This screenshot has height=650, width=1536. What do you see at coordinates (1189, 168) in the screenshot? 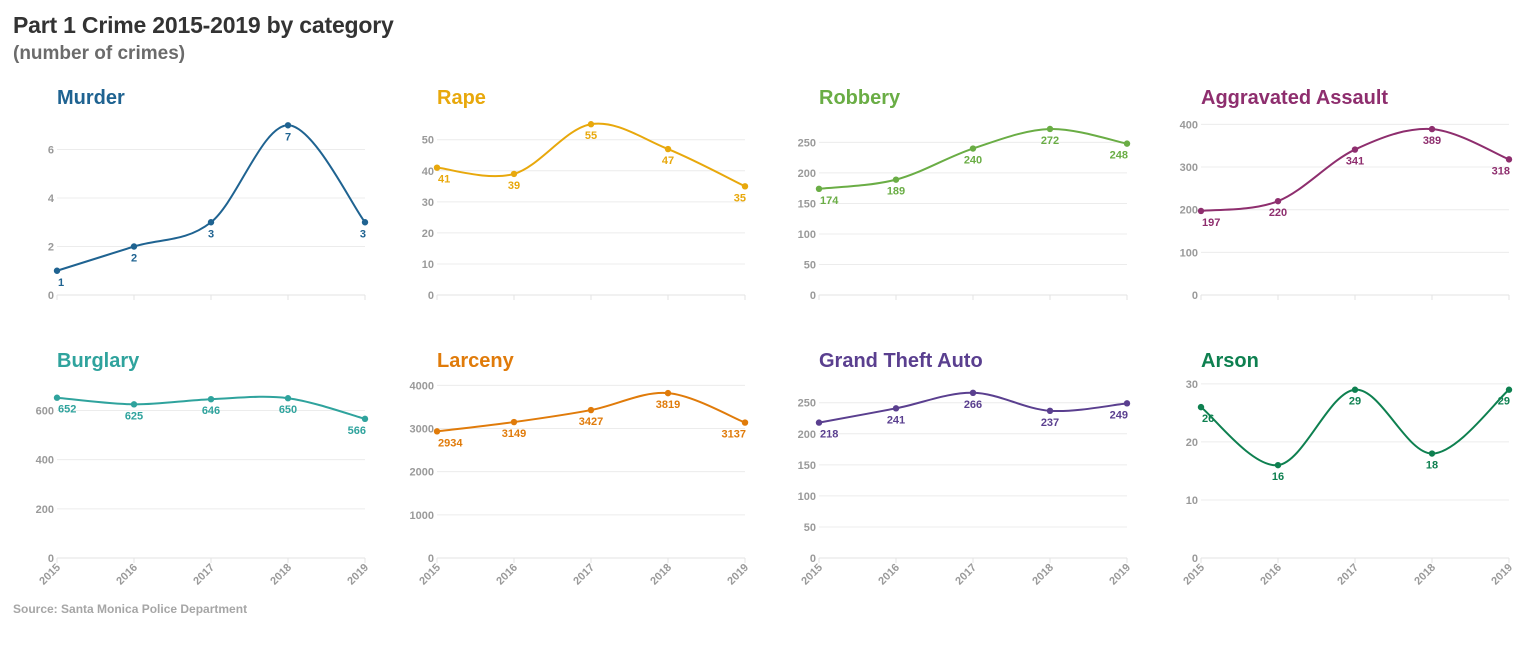
I see `y-tick-label-aggravated-assault: 300` at bounding box center [1189, 168].